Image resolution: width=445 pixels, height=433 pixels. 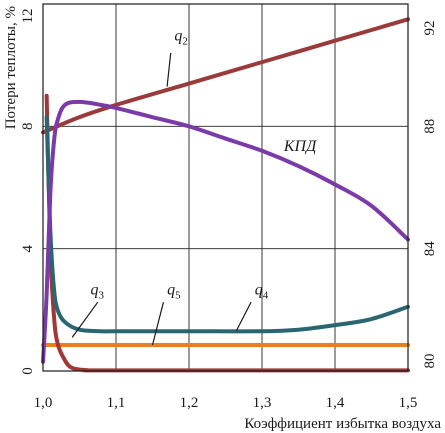 What do you see at coordinates (28, 248) in the screenshot?
I see `y-tick-label: 4` at bounding box center [28, 248].